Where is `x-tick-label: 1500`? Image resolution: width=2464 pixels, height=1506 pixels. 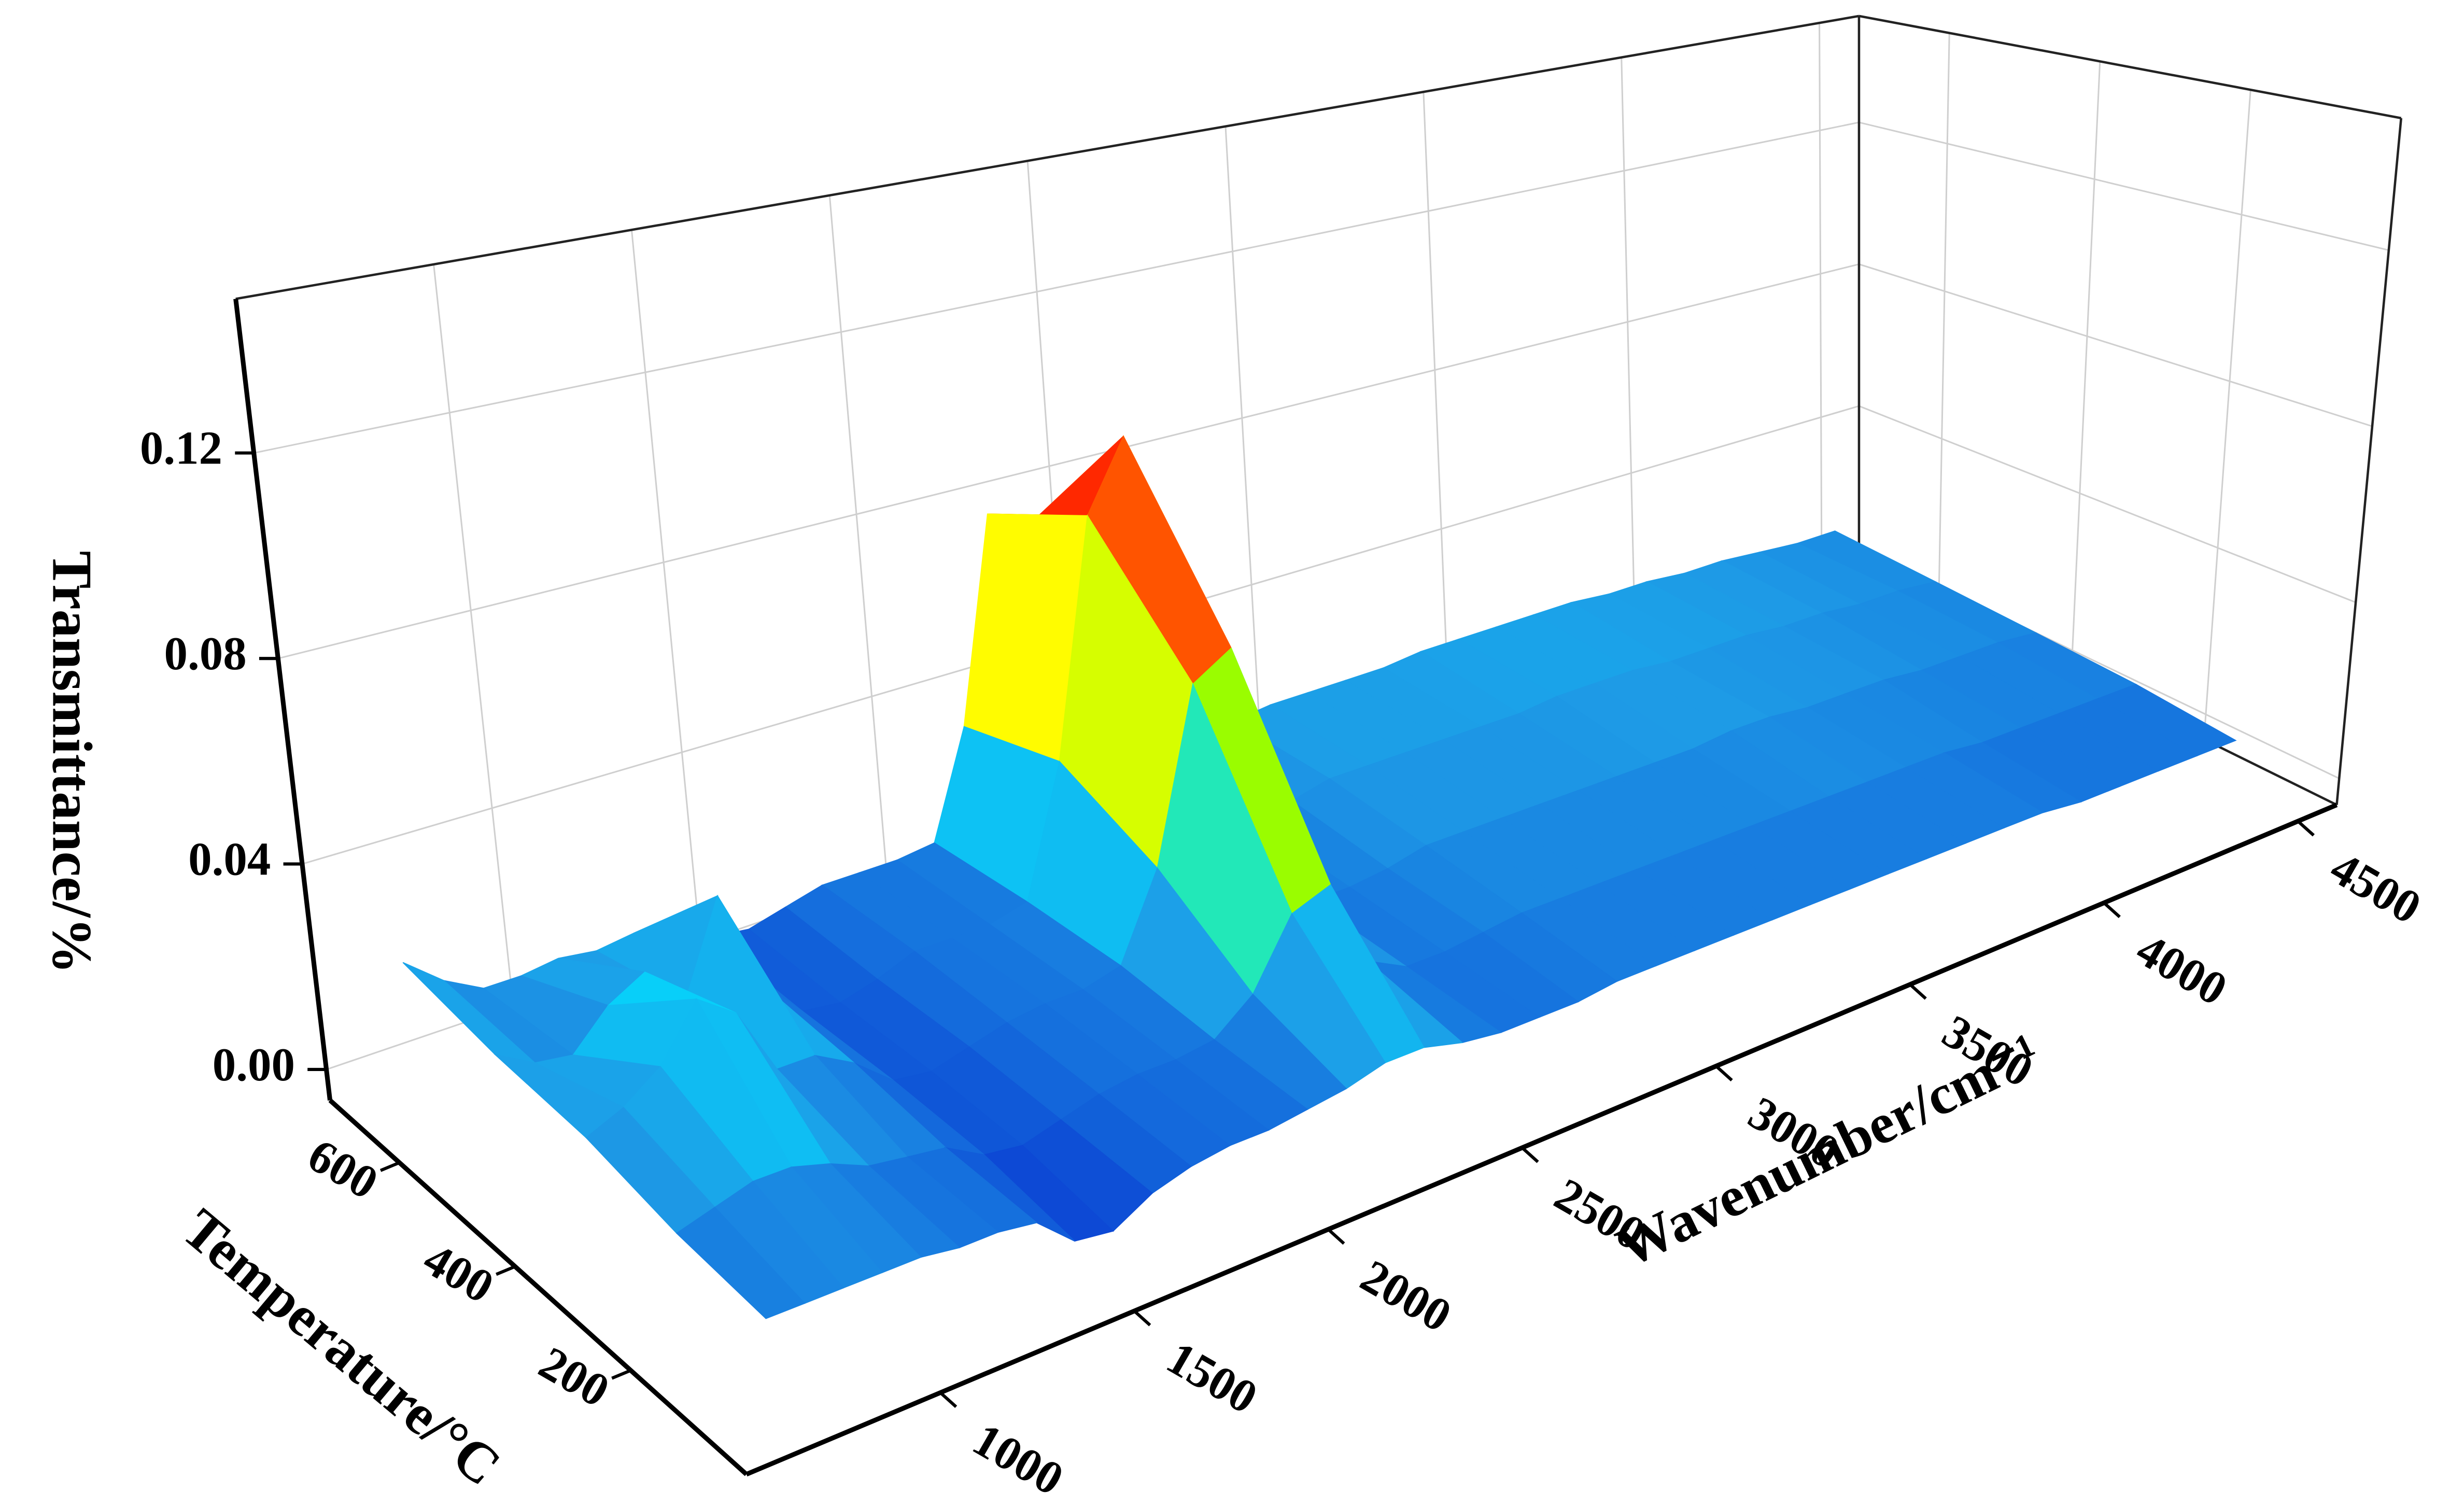 x-tick-label: 1500 is located at coordinates (1212, 1377).